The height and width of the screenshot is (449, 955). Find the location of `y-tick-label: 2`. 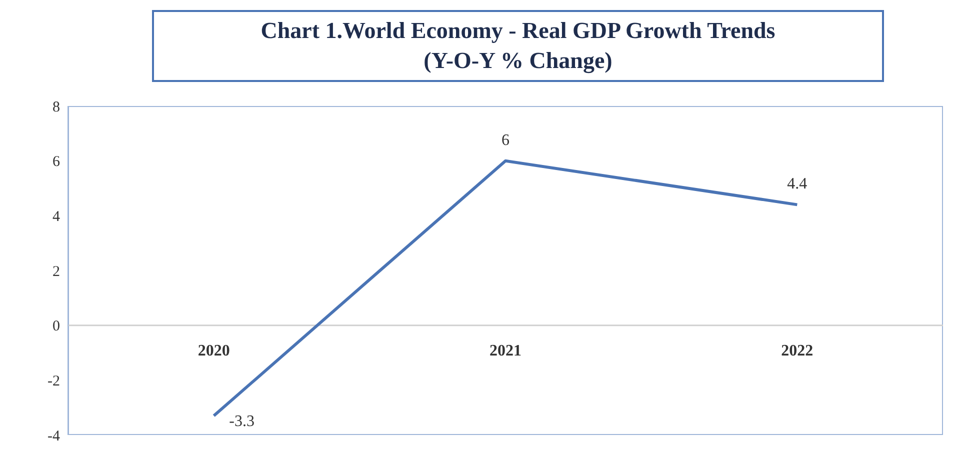

y-tick-label: 2 is located at coordinates (56, 272).